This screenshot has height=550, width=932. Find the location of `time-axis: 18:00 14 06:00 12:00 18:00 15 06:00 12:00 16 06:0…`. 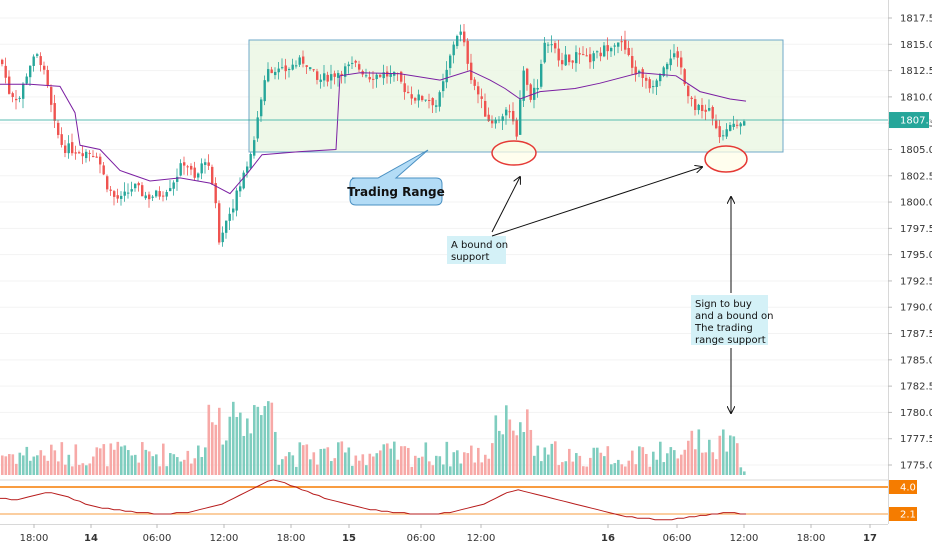

time-axis: 18:00 14 06:00 12:00 18:00 15 06:00 12:00 16 06:0… is located at coordinates (448, 534).